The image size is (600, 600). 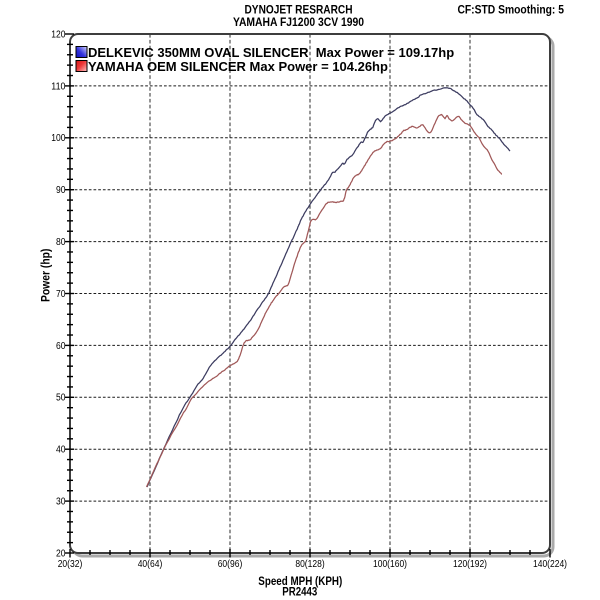 What do you see at coordinates (61, 553) in the screenshot?
I see `svg-text: 20` at bounding box center [61, 553].